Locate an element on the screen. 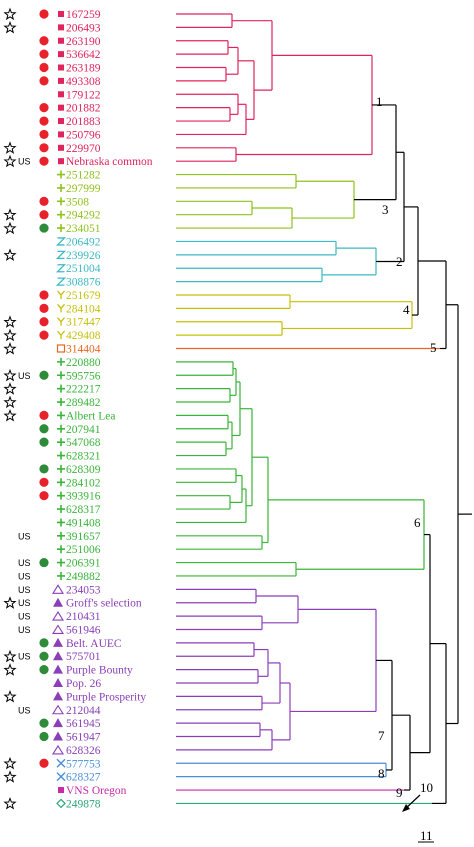 Image resolution: width=474 pixels, height=847 pixels. leaf-label: 314404 is located at coordinates (83, 350).